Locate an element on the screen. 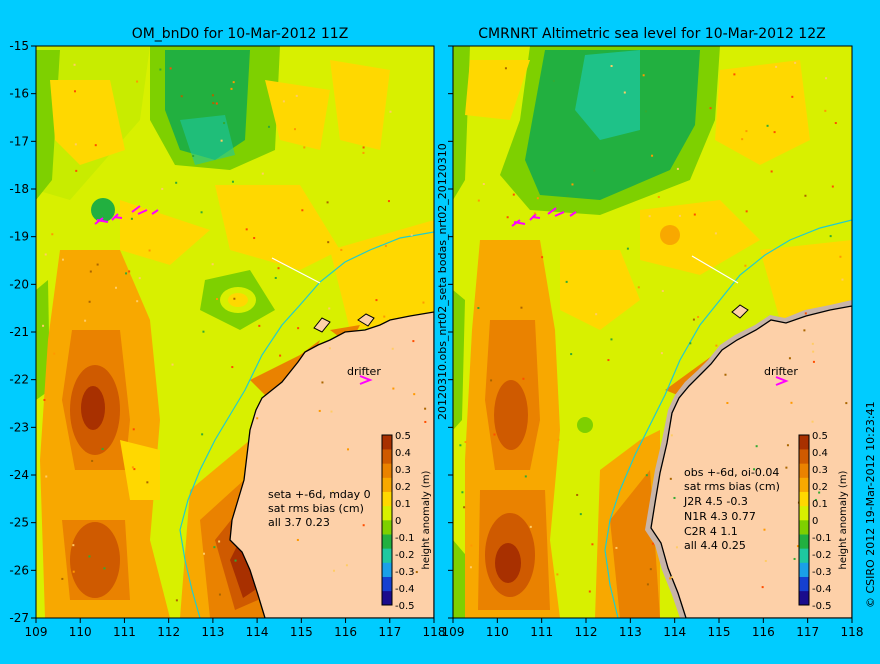  x-tick-label: 111 is located at coordinates (541, 632).